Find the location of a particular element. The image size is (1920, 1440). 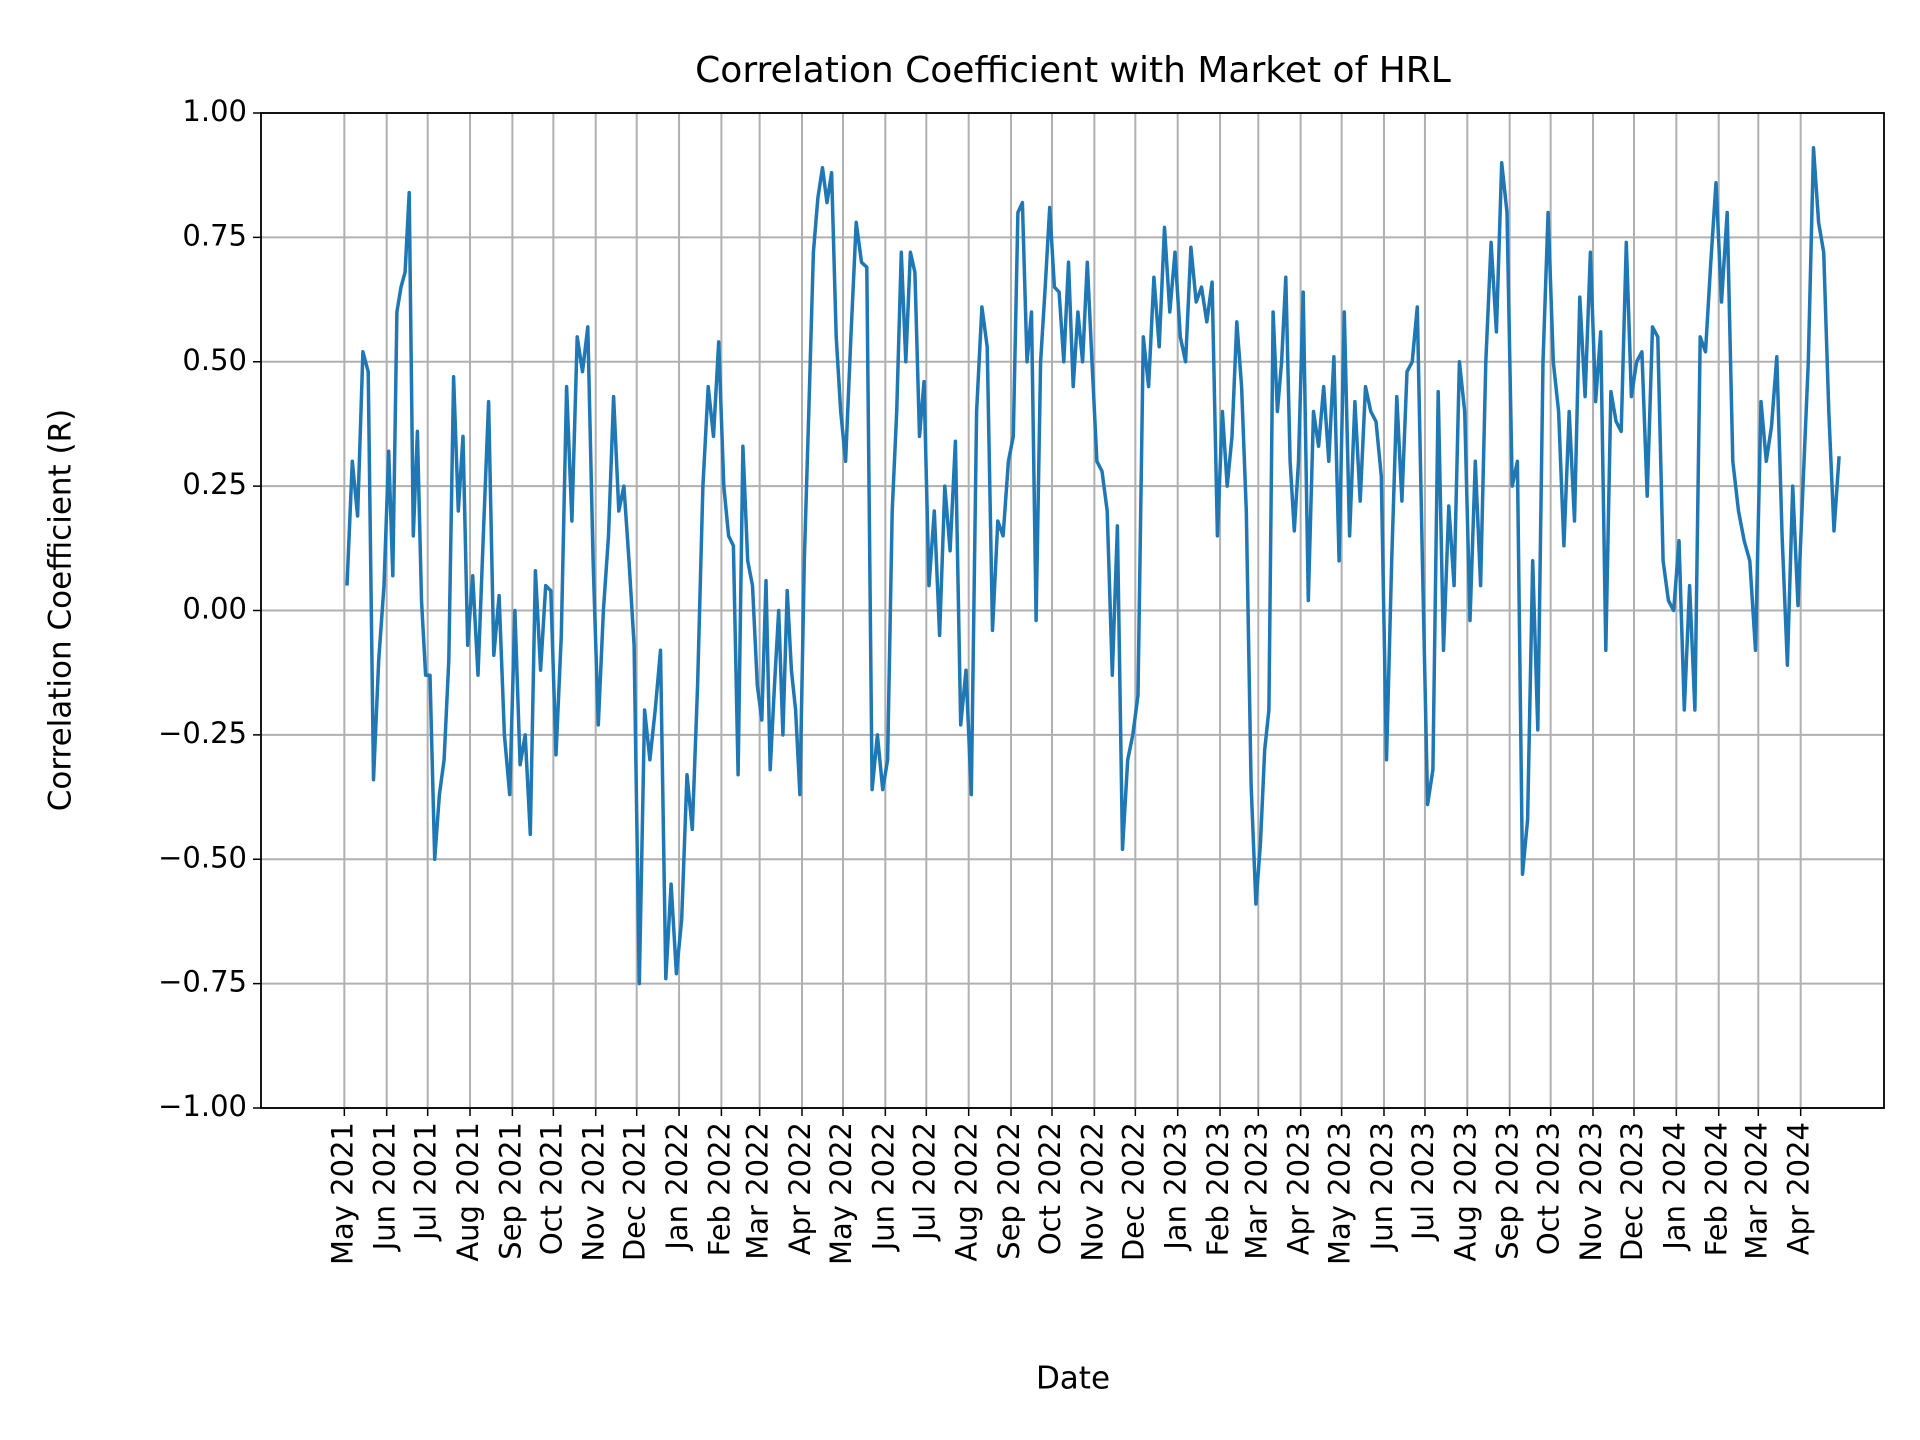

x-tick-label: Apr 2023 is located at coordinates (1299, 1188).